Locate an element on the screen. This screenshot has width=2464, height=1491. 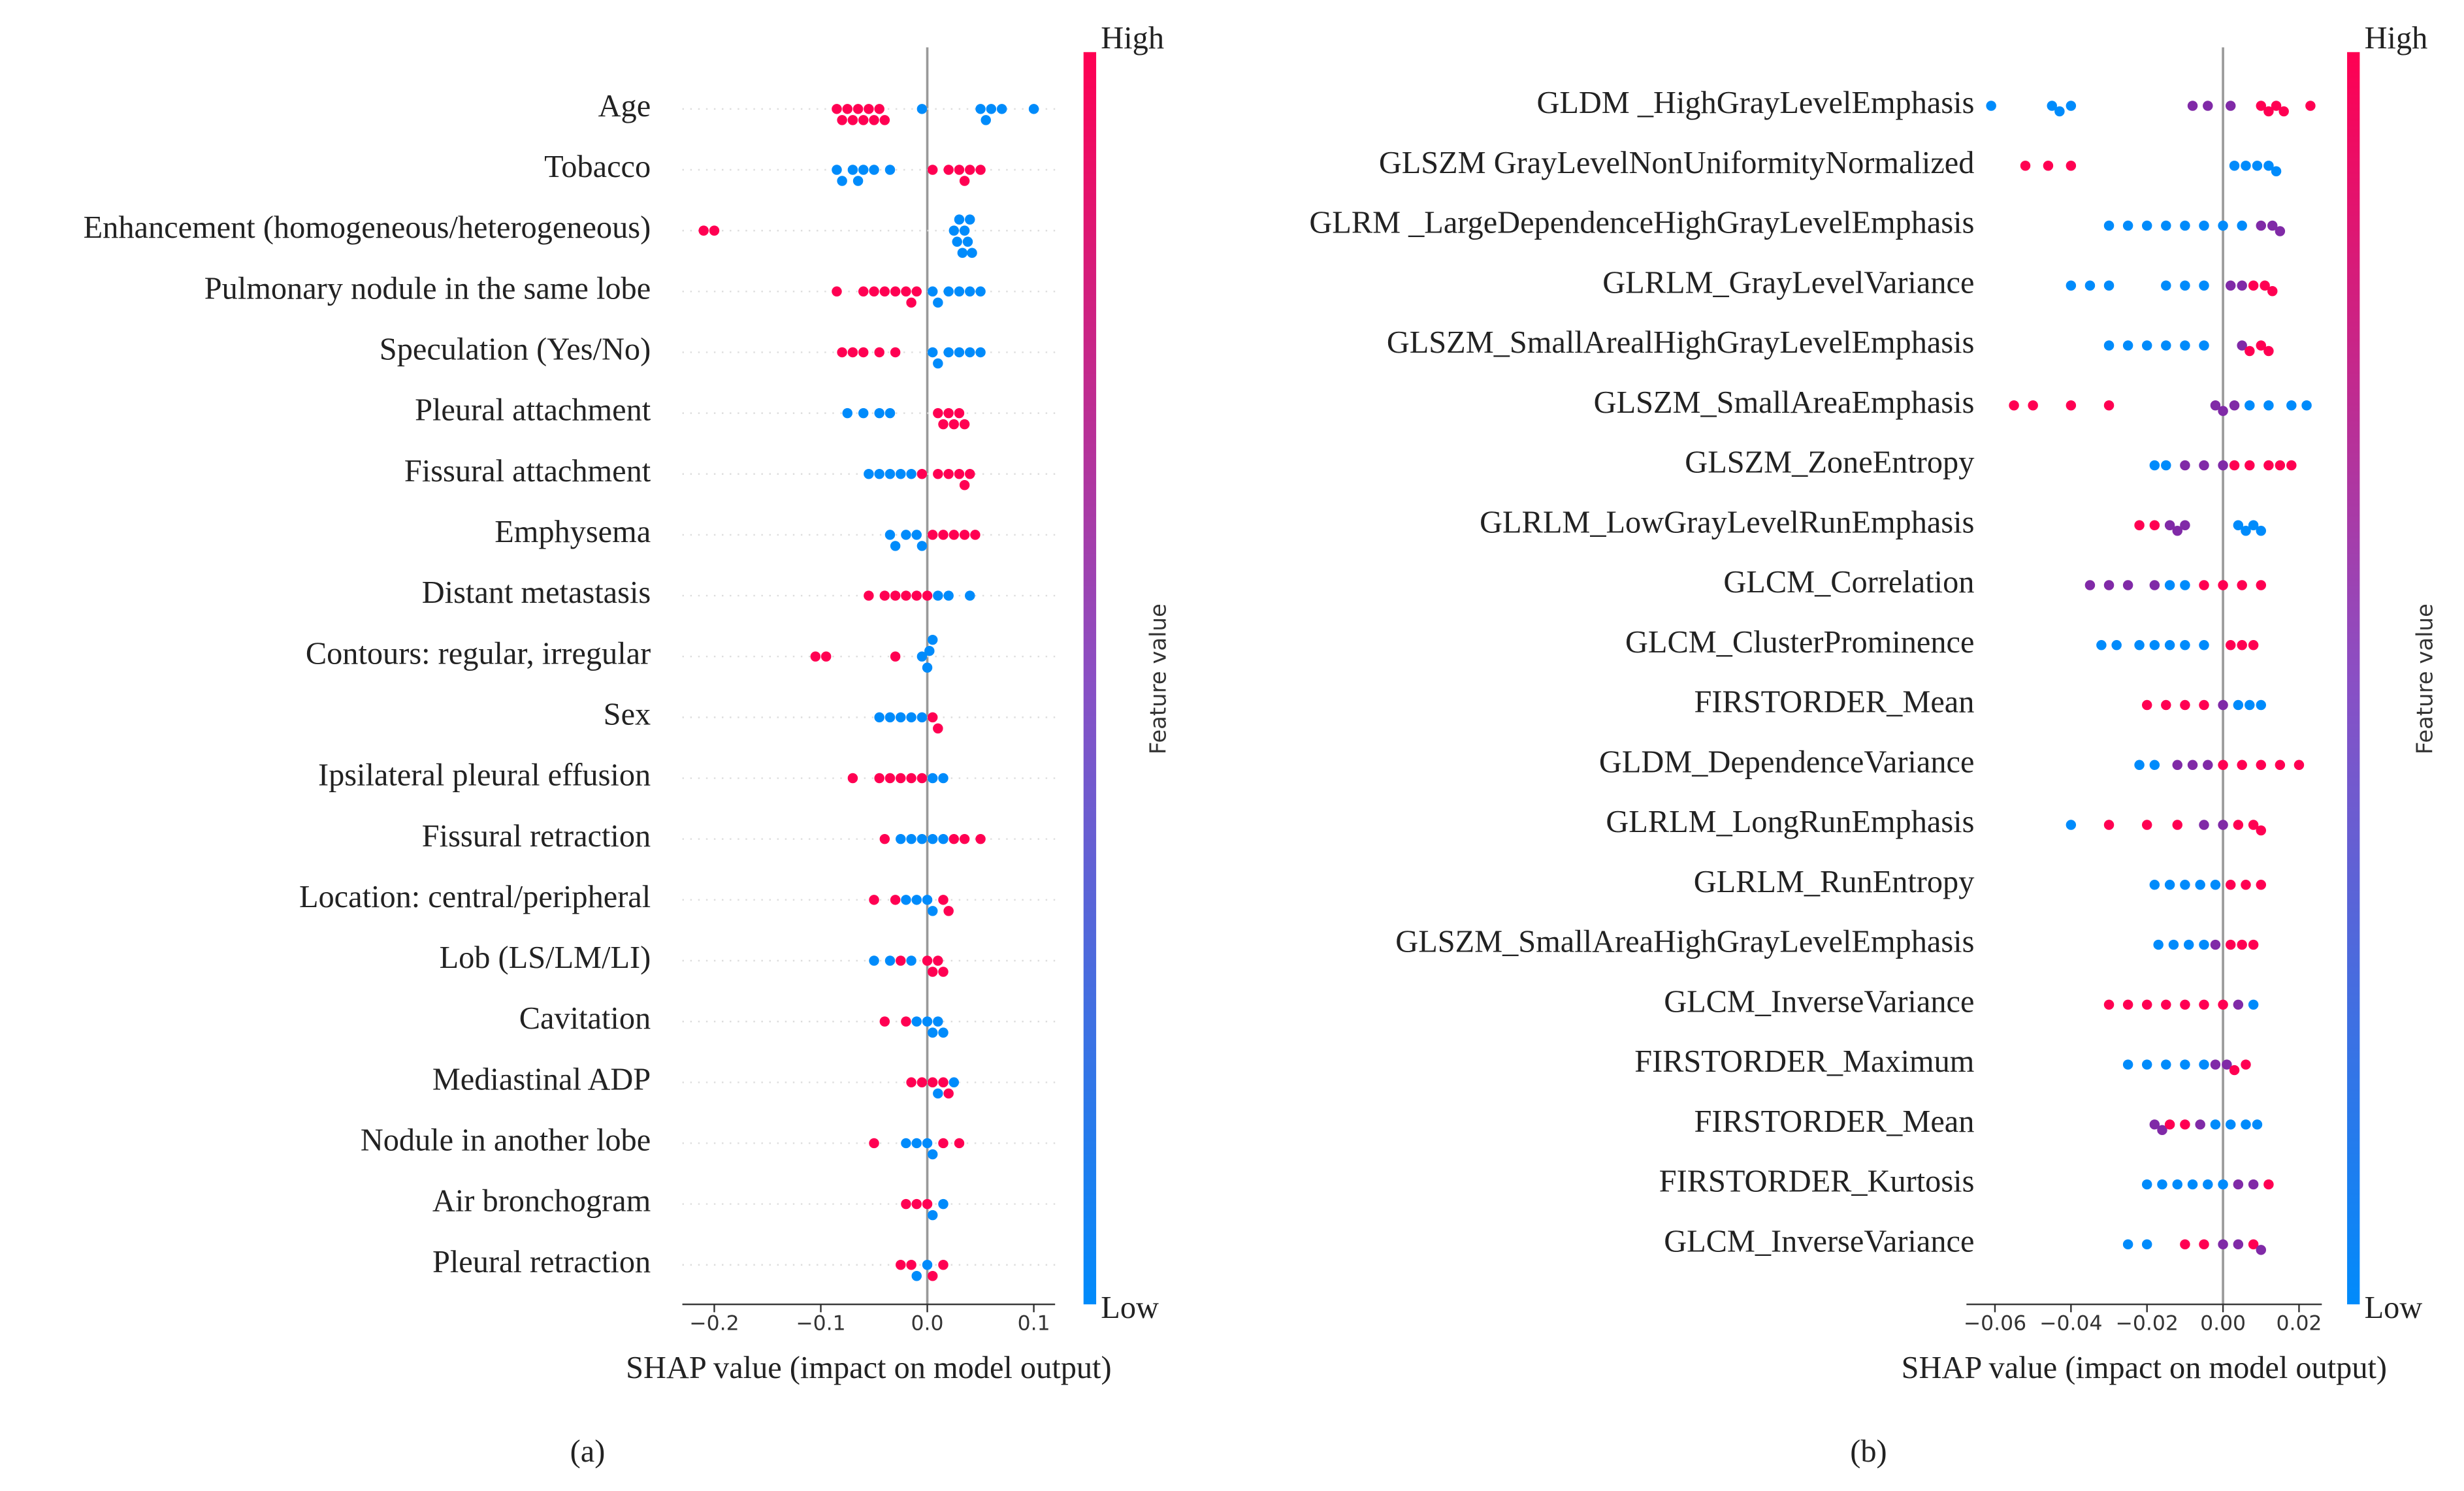
feature-label: Fissural retraction is located at coordinates (536, 836).